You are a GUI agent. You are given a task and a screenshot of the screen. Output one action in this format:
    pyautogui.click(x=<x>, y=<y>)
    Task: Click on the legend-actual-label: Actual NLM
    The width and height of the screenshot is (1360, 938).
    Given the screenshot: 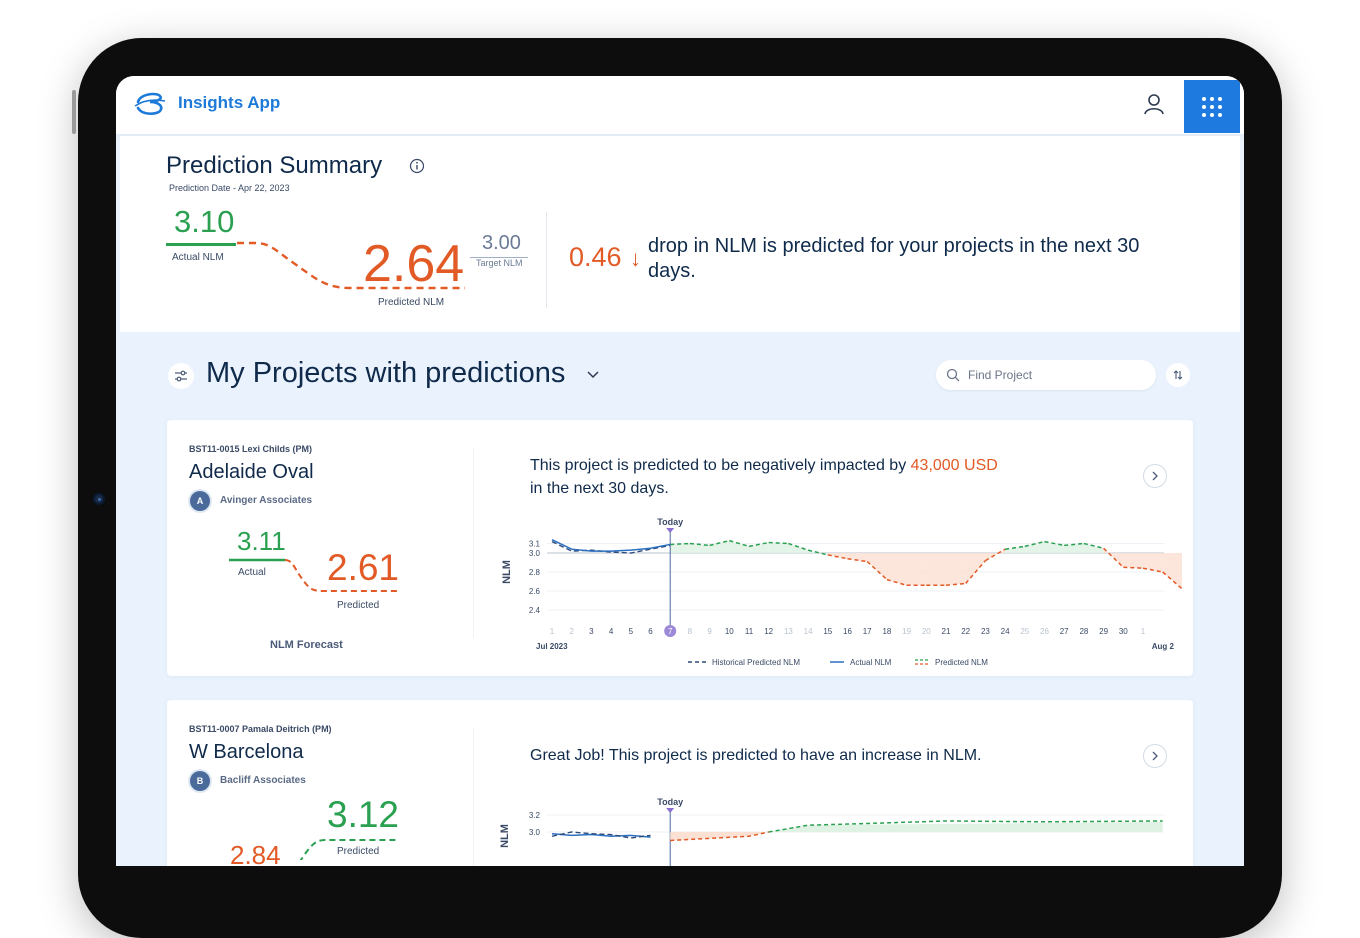 What is the action you would take?
    pyautogui.click(x=871, y=662)
    